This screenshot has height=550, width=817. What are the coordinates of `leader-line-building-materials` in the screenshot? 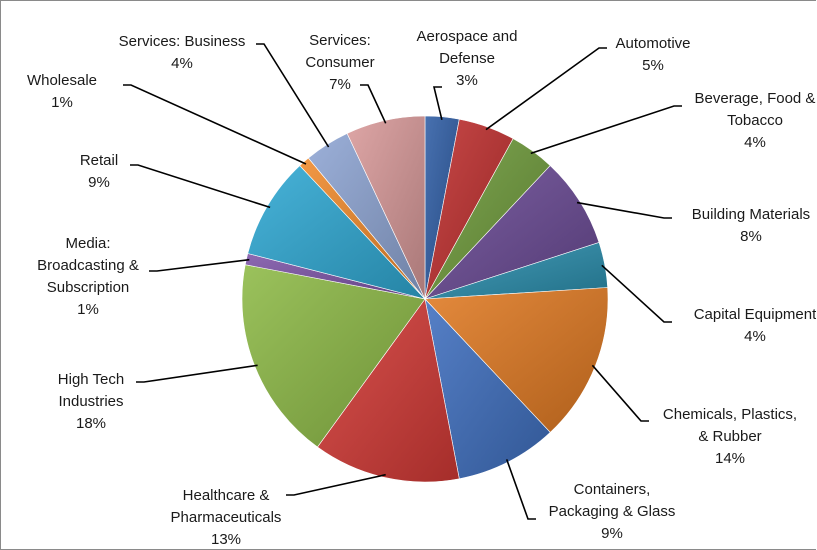 It's located at (624, 210).